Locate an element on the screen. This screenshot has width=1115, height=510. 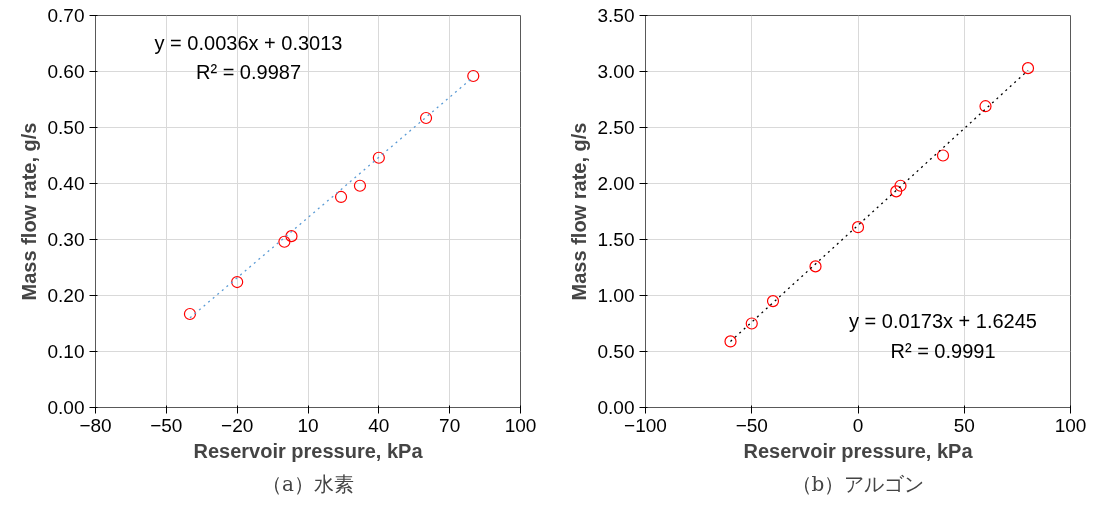
y-tick-label: 3.50 is located at coordinates (616, 15).